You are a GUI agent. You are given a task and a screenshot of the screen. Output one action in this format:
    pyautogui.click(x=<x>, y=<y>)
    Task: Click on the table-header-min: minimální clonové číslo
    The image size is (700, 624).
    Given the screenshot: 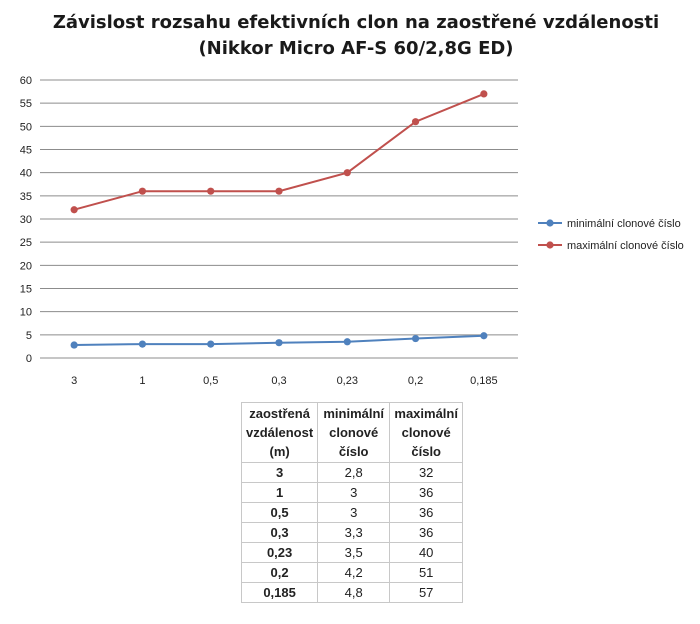 What is the action you would take?
    pyautogui.click(x=354, y=432)
    